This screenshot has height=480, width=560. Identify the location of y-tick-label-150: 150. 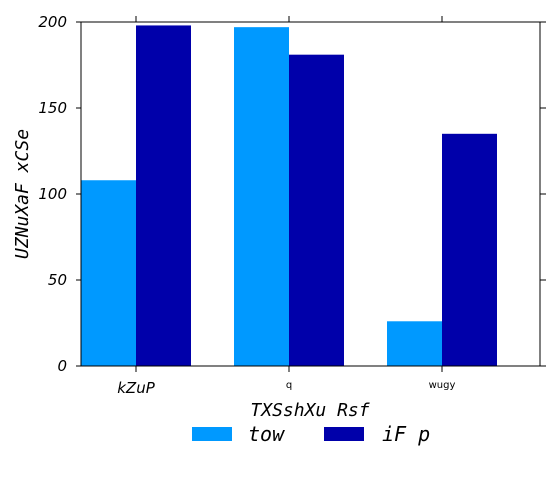
(52, 108).